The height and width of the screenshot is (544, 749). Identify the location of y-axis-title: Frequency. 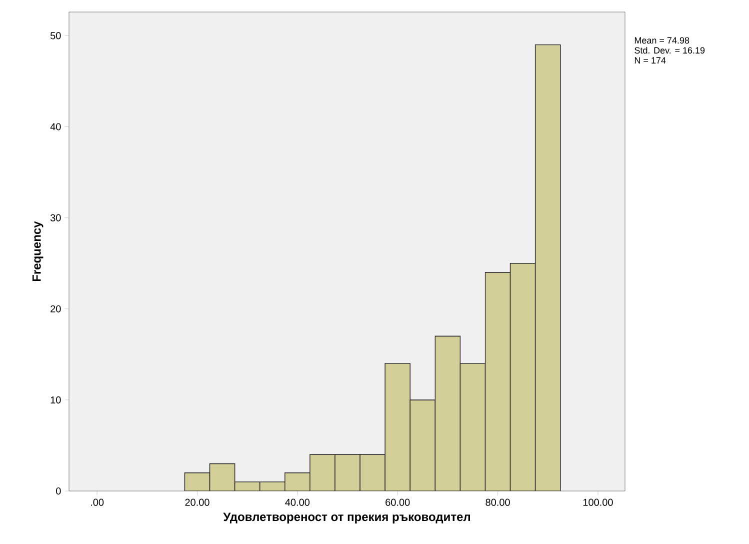
(38, 251).